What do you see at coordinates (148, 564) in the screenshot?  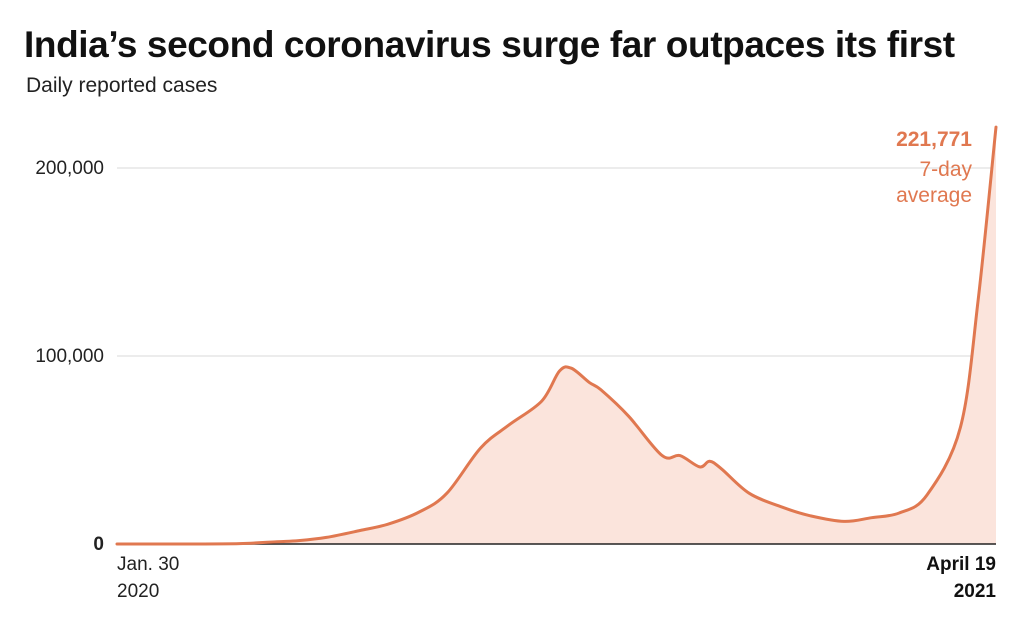 I see `x-tick-label-start-line1: Jan. 30` at bounding box center [148, 564].